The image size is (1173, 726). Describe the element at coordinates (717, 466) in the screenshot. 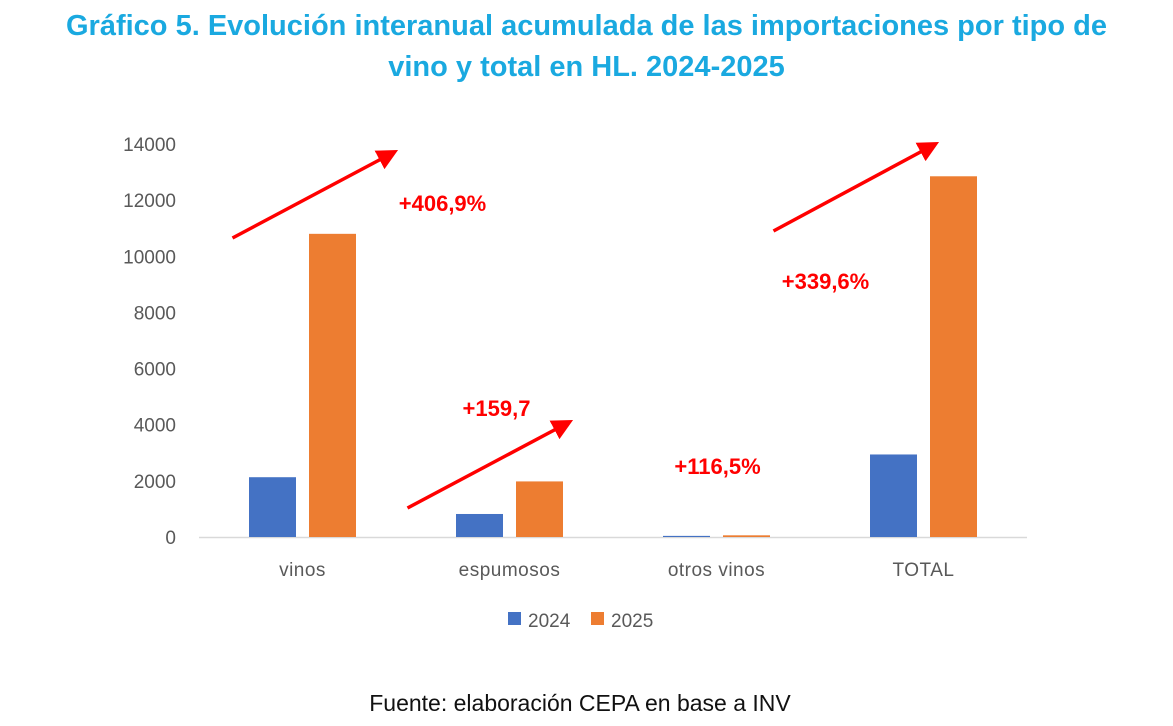

I see `growth-annotation: +116,5%` at that location.